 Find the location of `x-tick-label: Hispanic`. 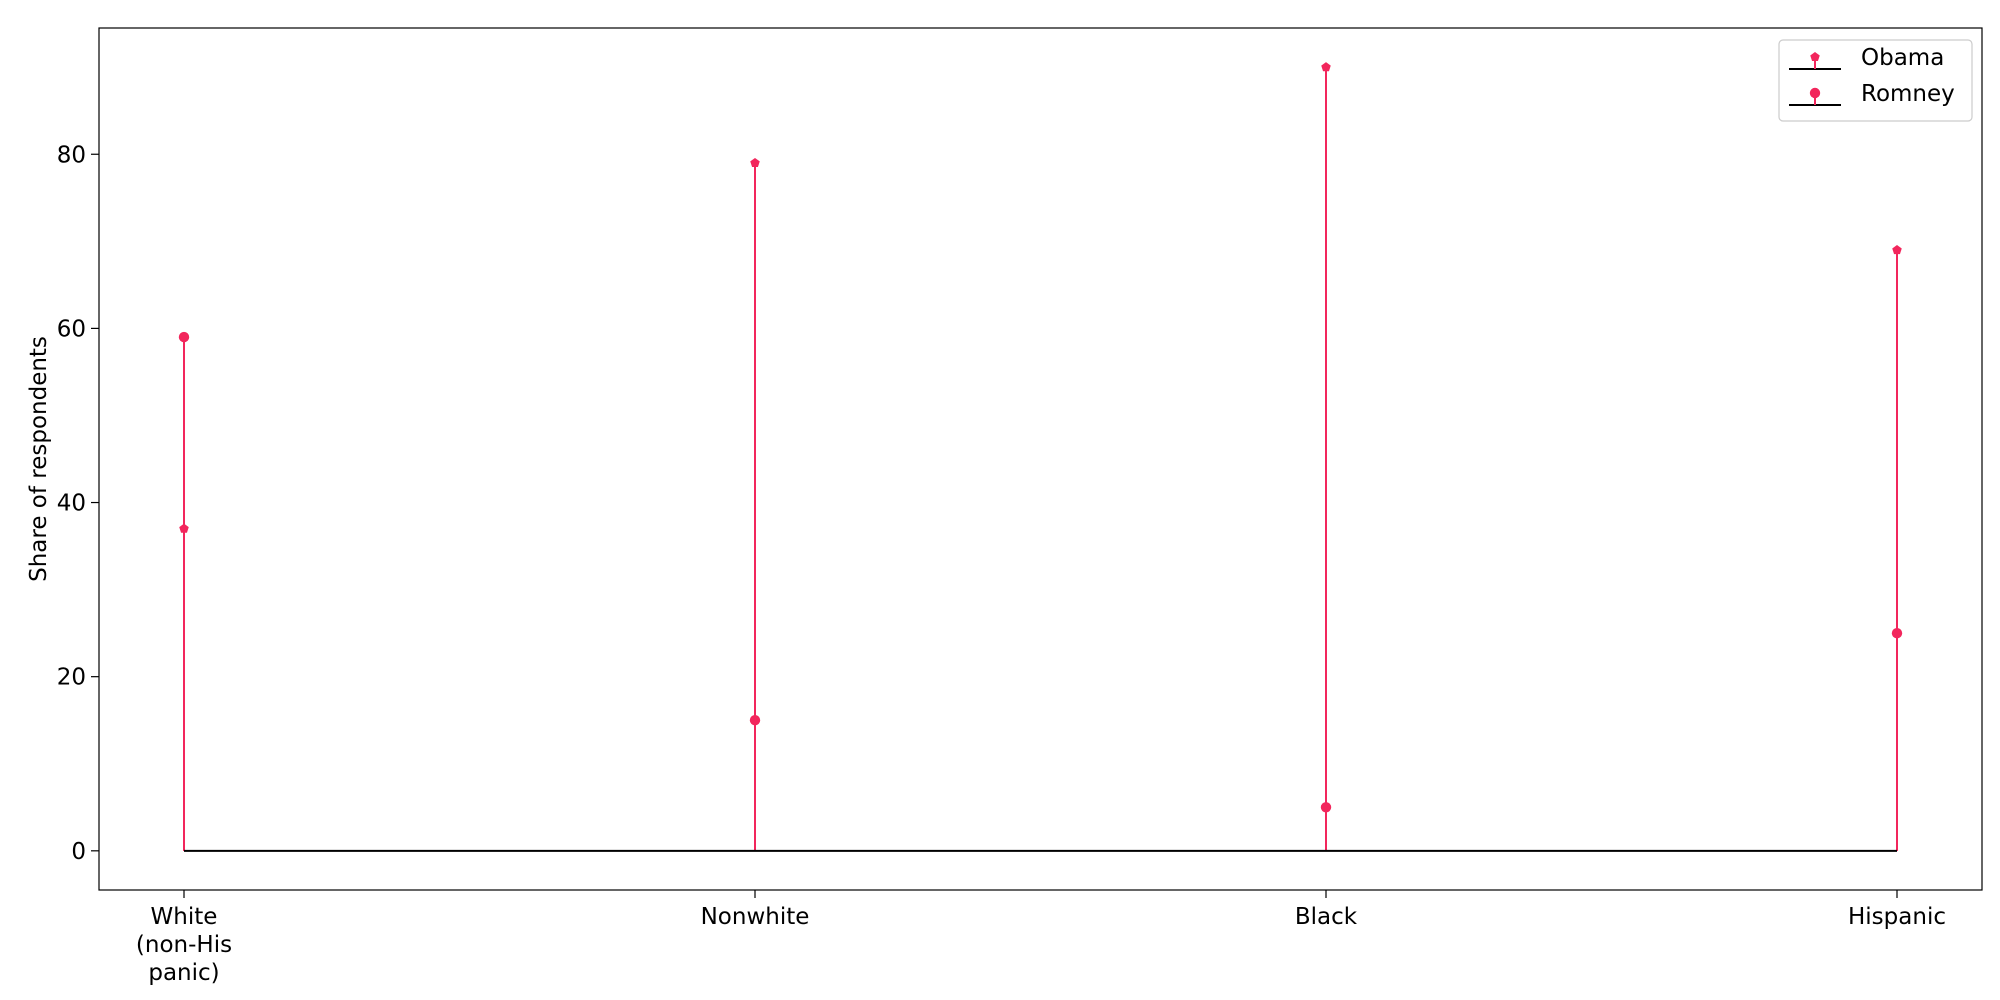

x-tick-label: Hispanic is located at coordinates (1897, 917).